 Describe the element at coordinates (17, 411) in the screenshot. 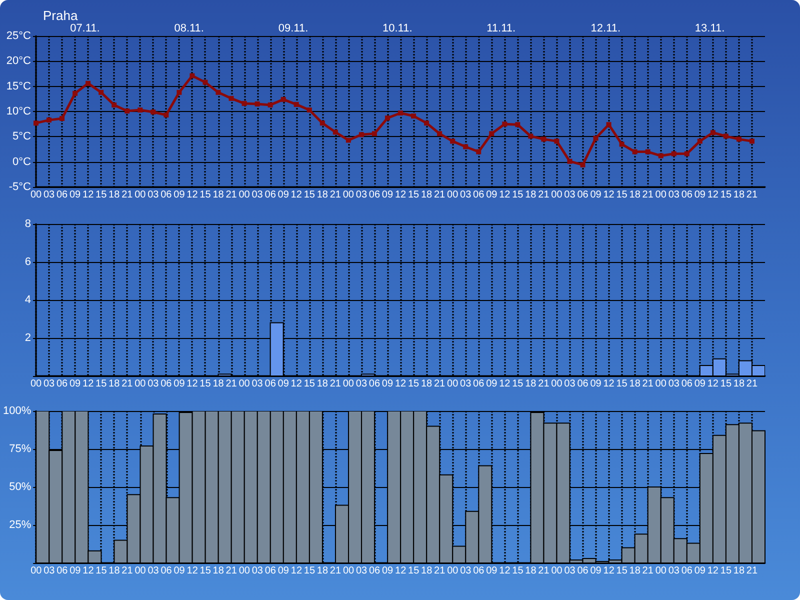

I see `y-tick-label: 100%` at that location.